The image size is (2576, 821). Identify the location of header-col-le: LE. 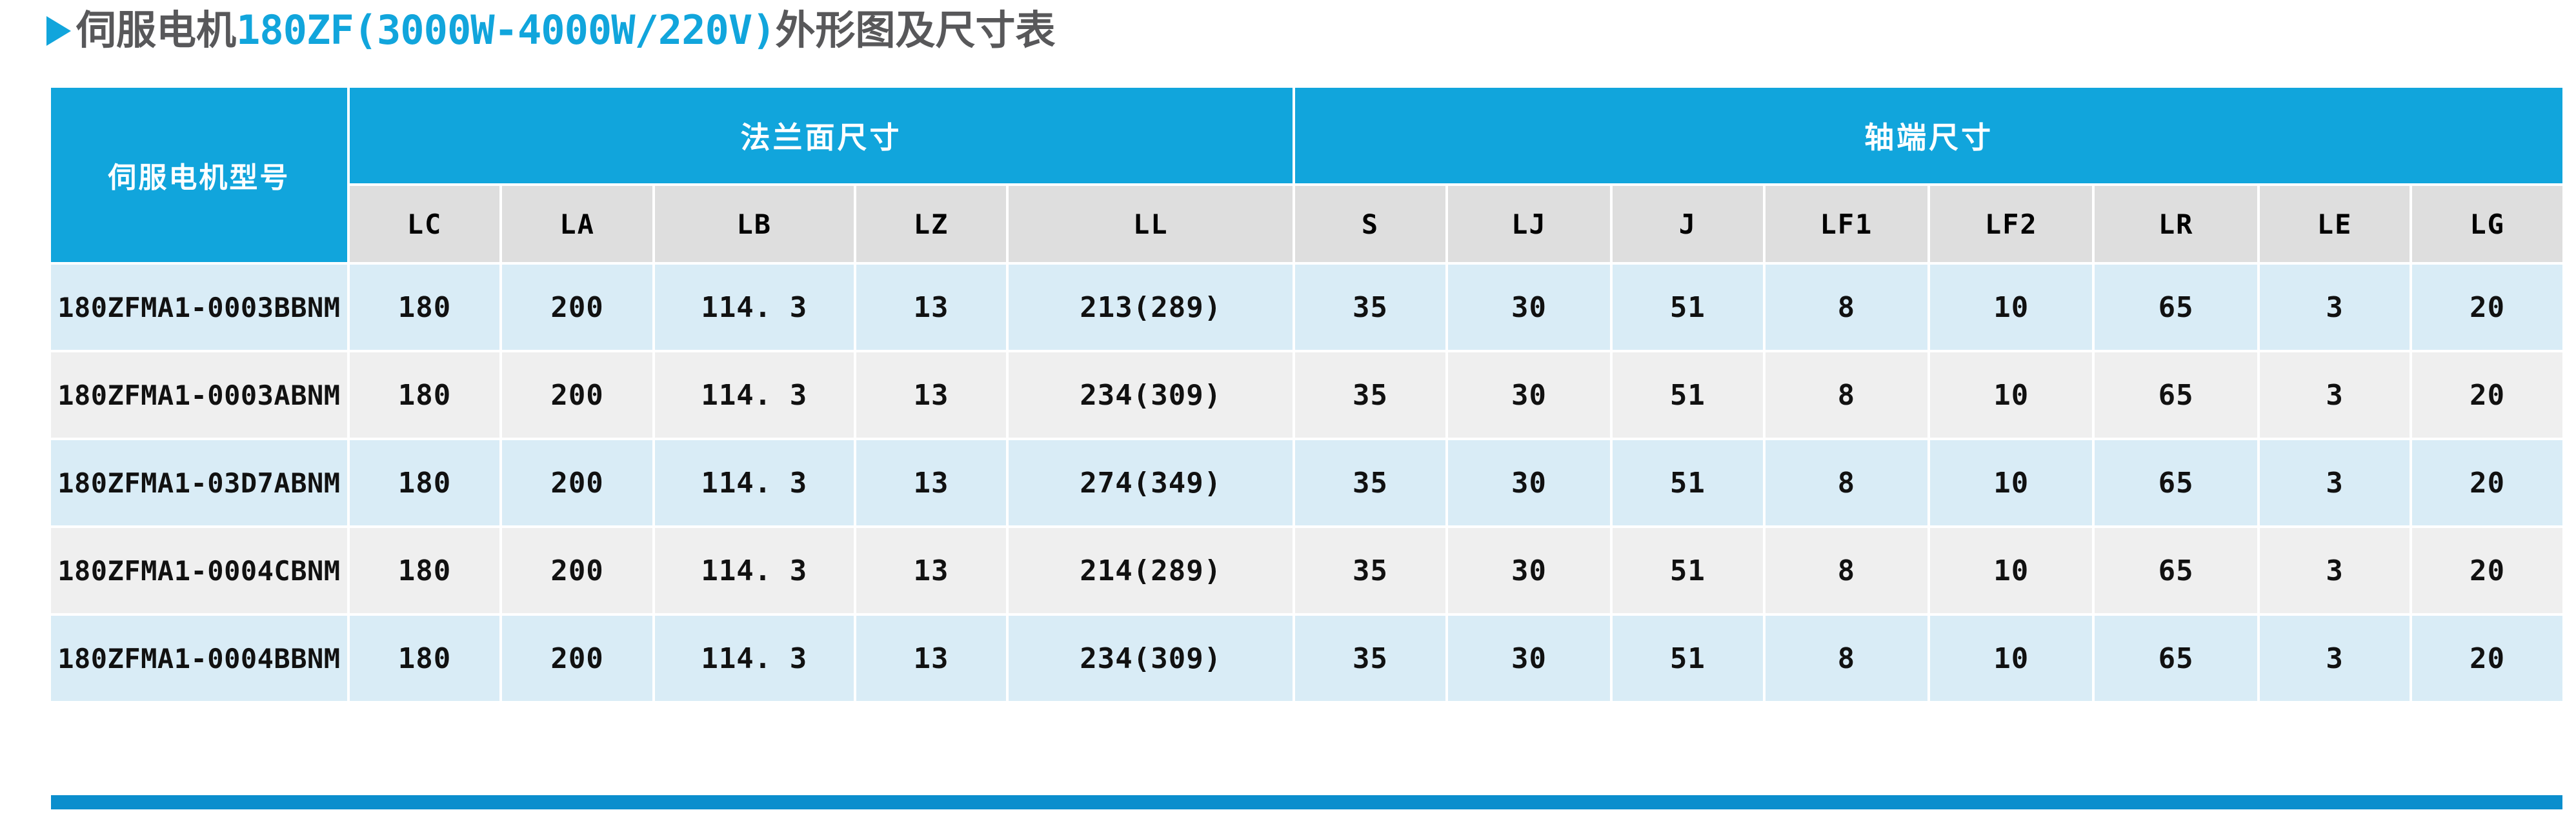
(2334, 224).